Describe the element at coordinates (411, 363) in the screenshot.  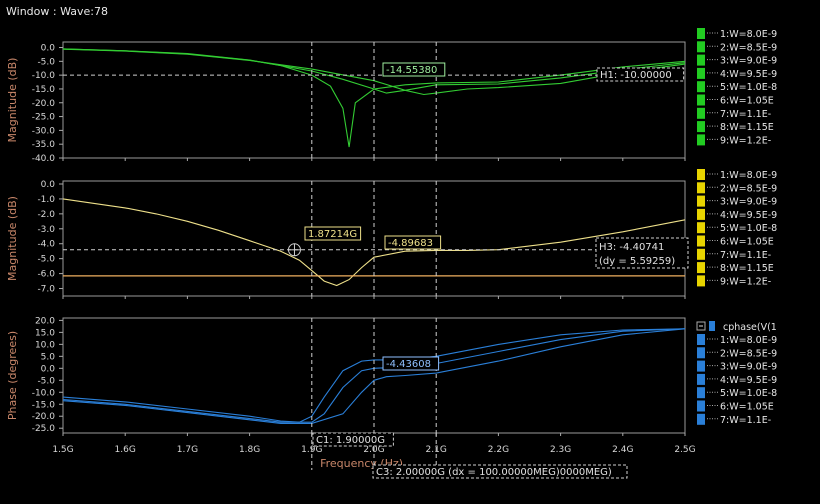
I see `marker-label-3-box` at that location.